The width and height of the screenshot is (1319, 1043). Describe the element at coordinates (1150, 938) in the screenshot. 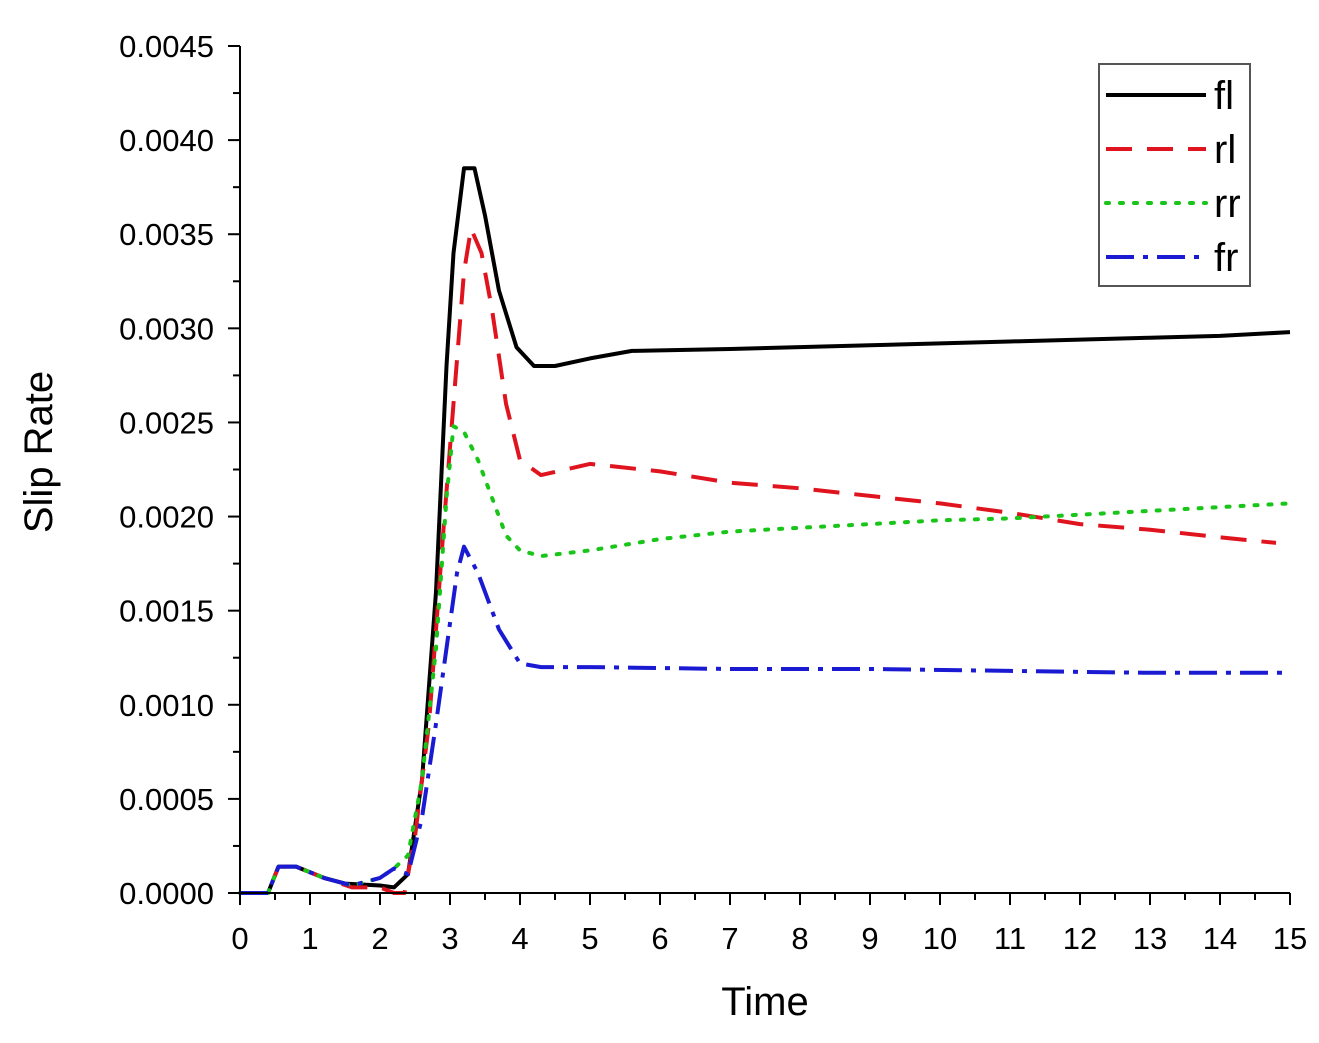

I see `x-tick-label: 13` at that location.